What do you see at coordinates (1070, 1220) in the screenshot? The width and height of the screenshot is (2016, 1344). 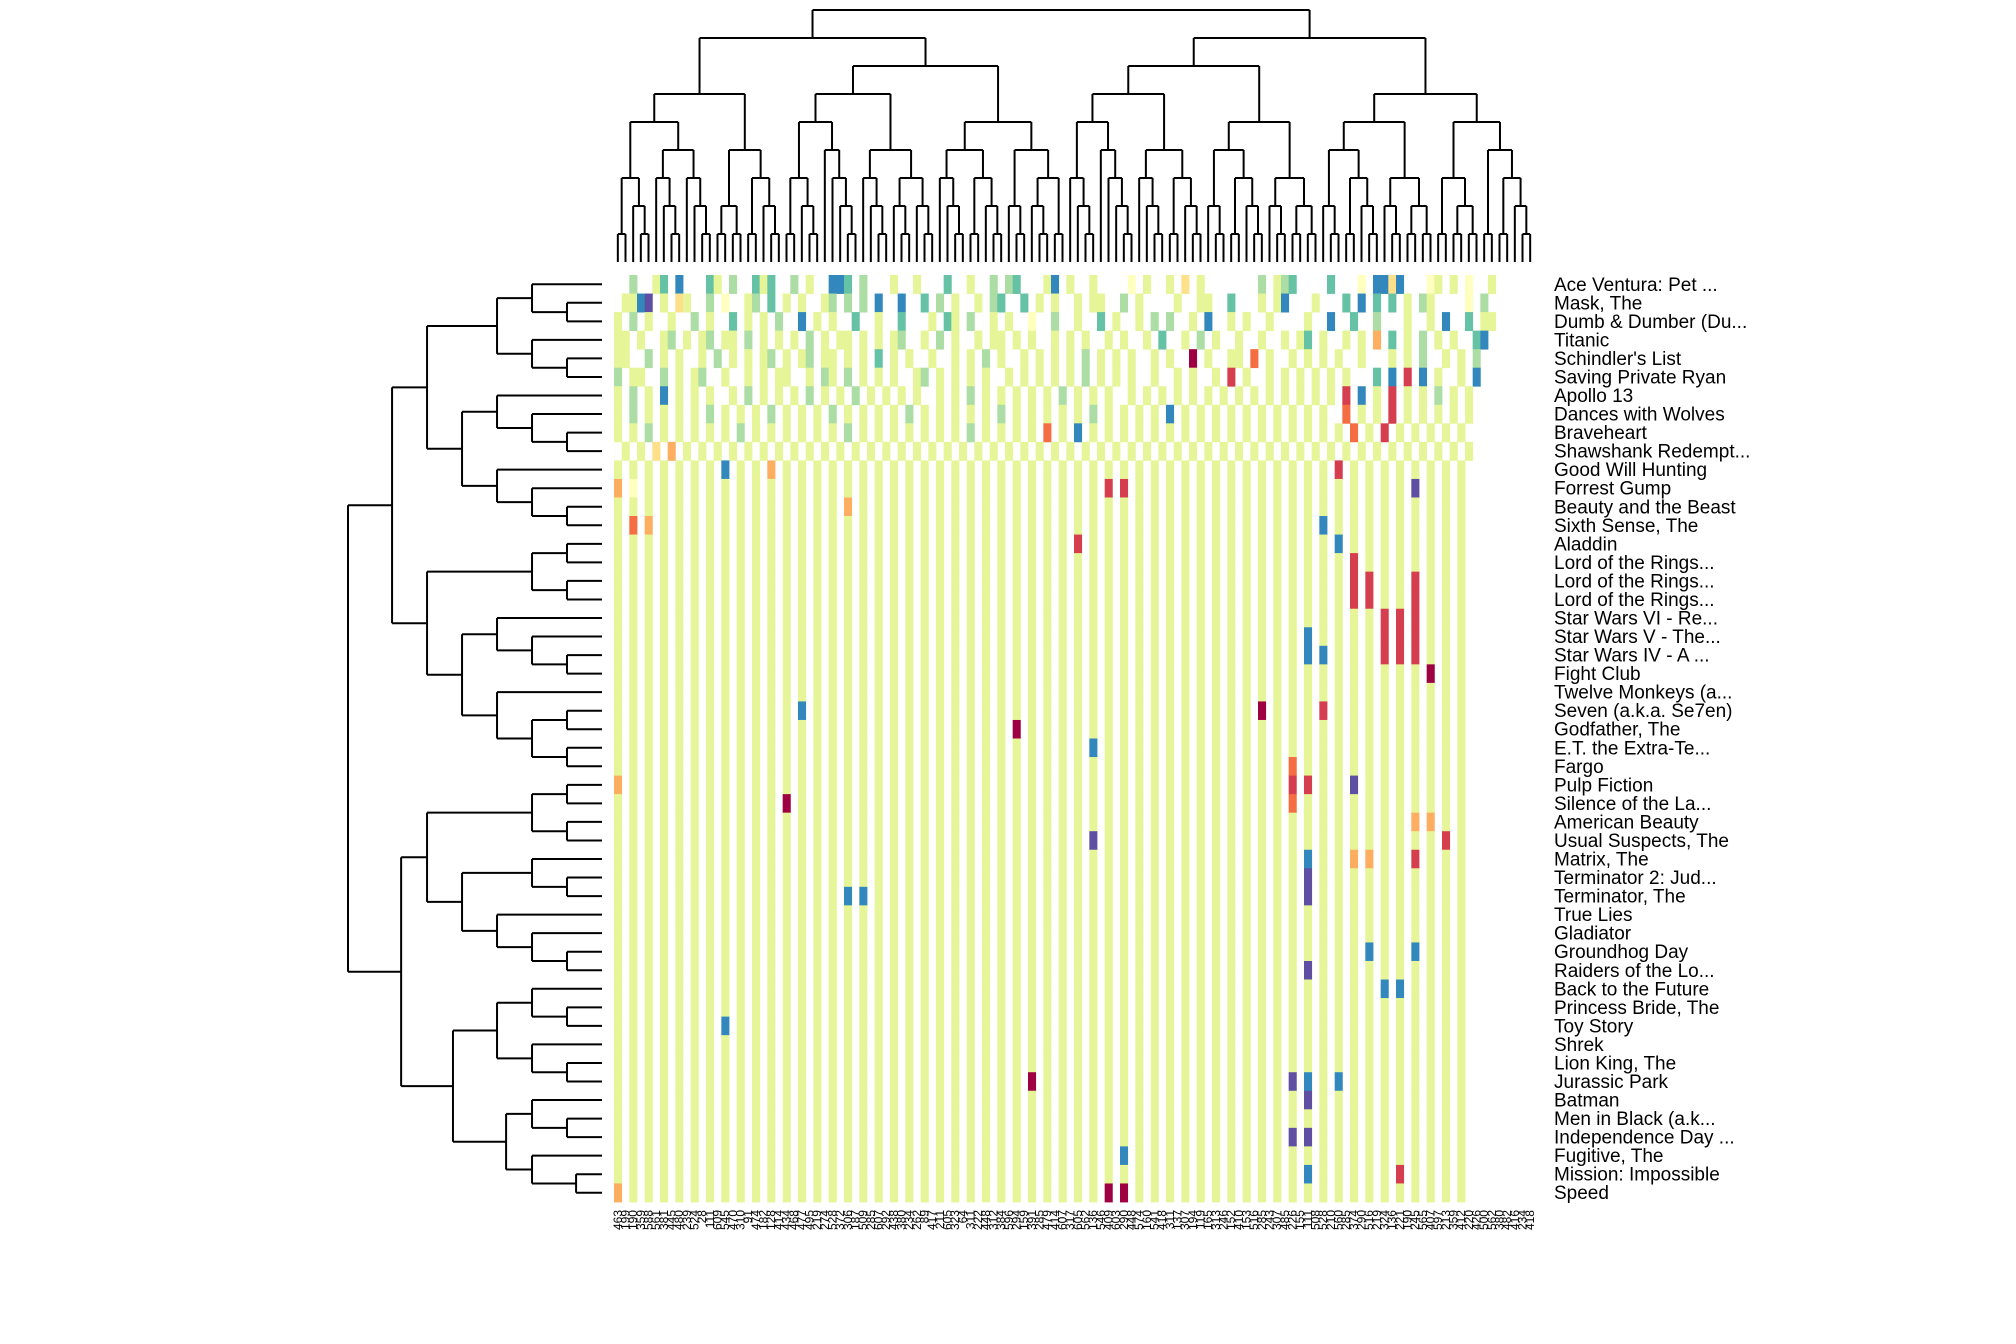 I see `column-label: 317` at bounding box center [1070, 1220].